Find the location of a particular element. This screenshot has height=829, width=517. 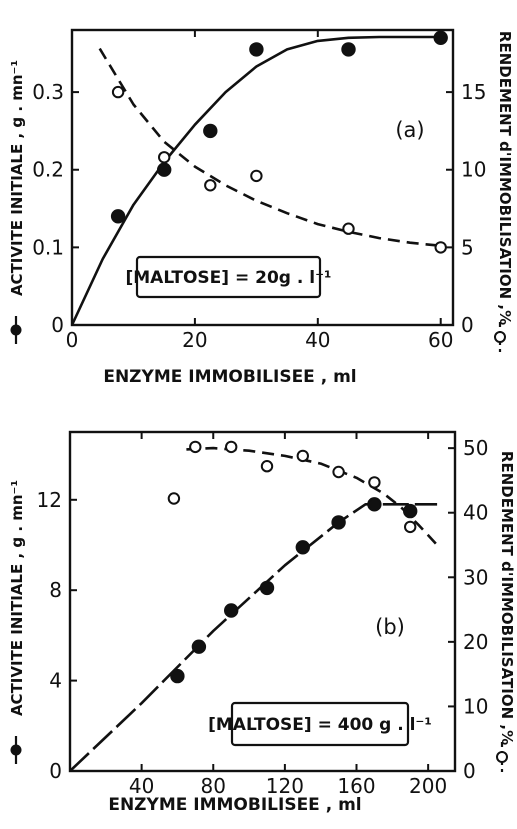

panel-b-annotation-box is located at coordinates (320, 724).